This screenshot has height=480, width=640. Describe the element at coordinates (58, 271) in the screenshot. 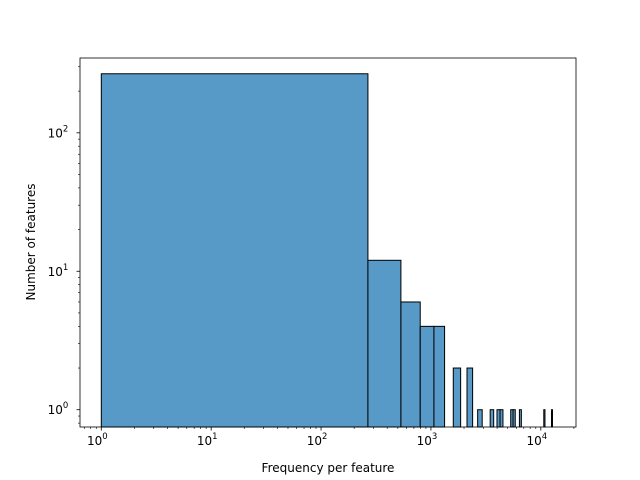

I see `y-tick-label: 10¹` at that location.